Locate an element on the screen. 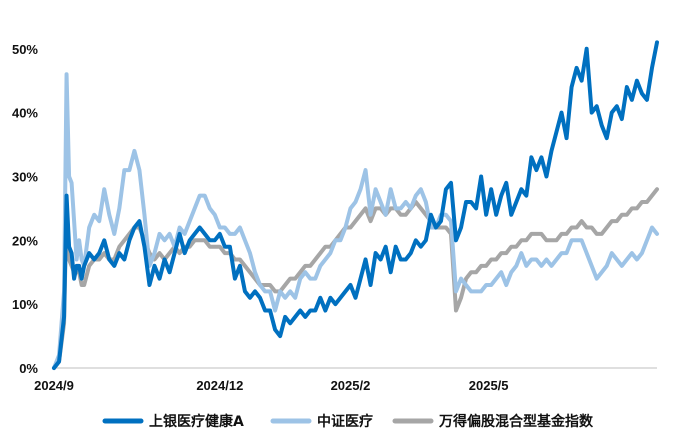 This screenshot has height=447, width=700. x-tick-label: 2025/5 is located at coordinates (489, 385).